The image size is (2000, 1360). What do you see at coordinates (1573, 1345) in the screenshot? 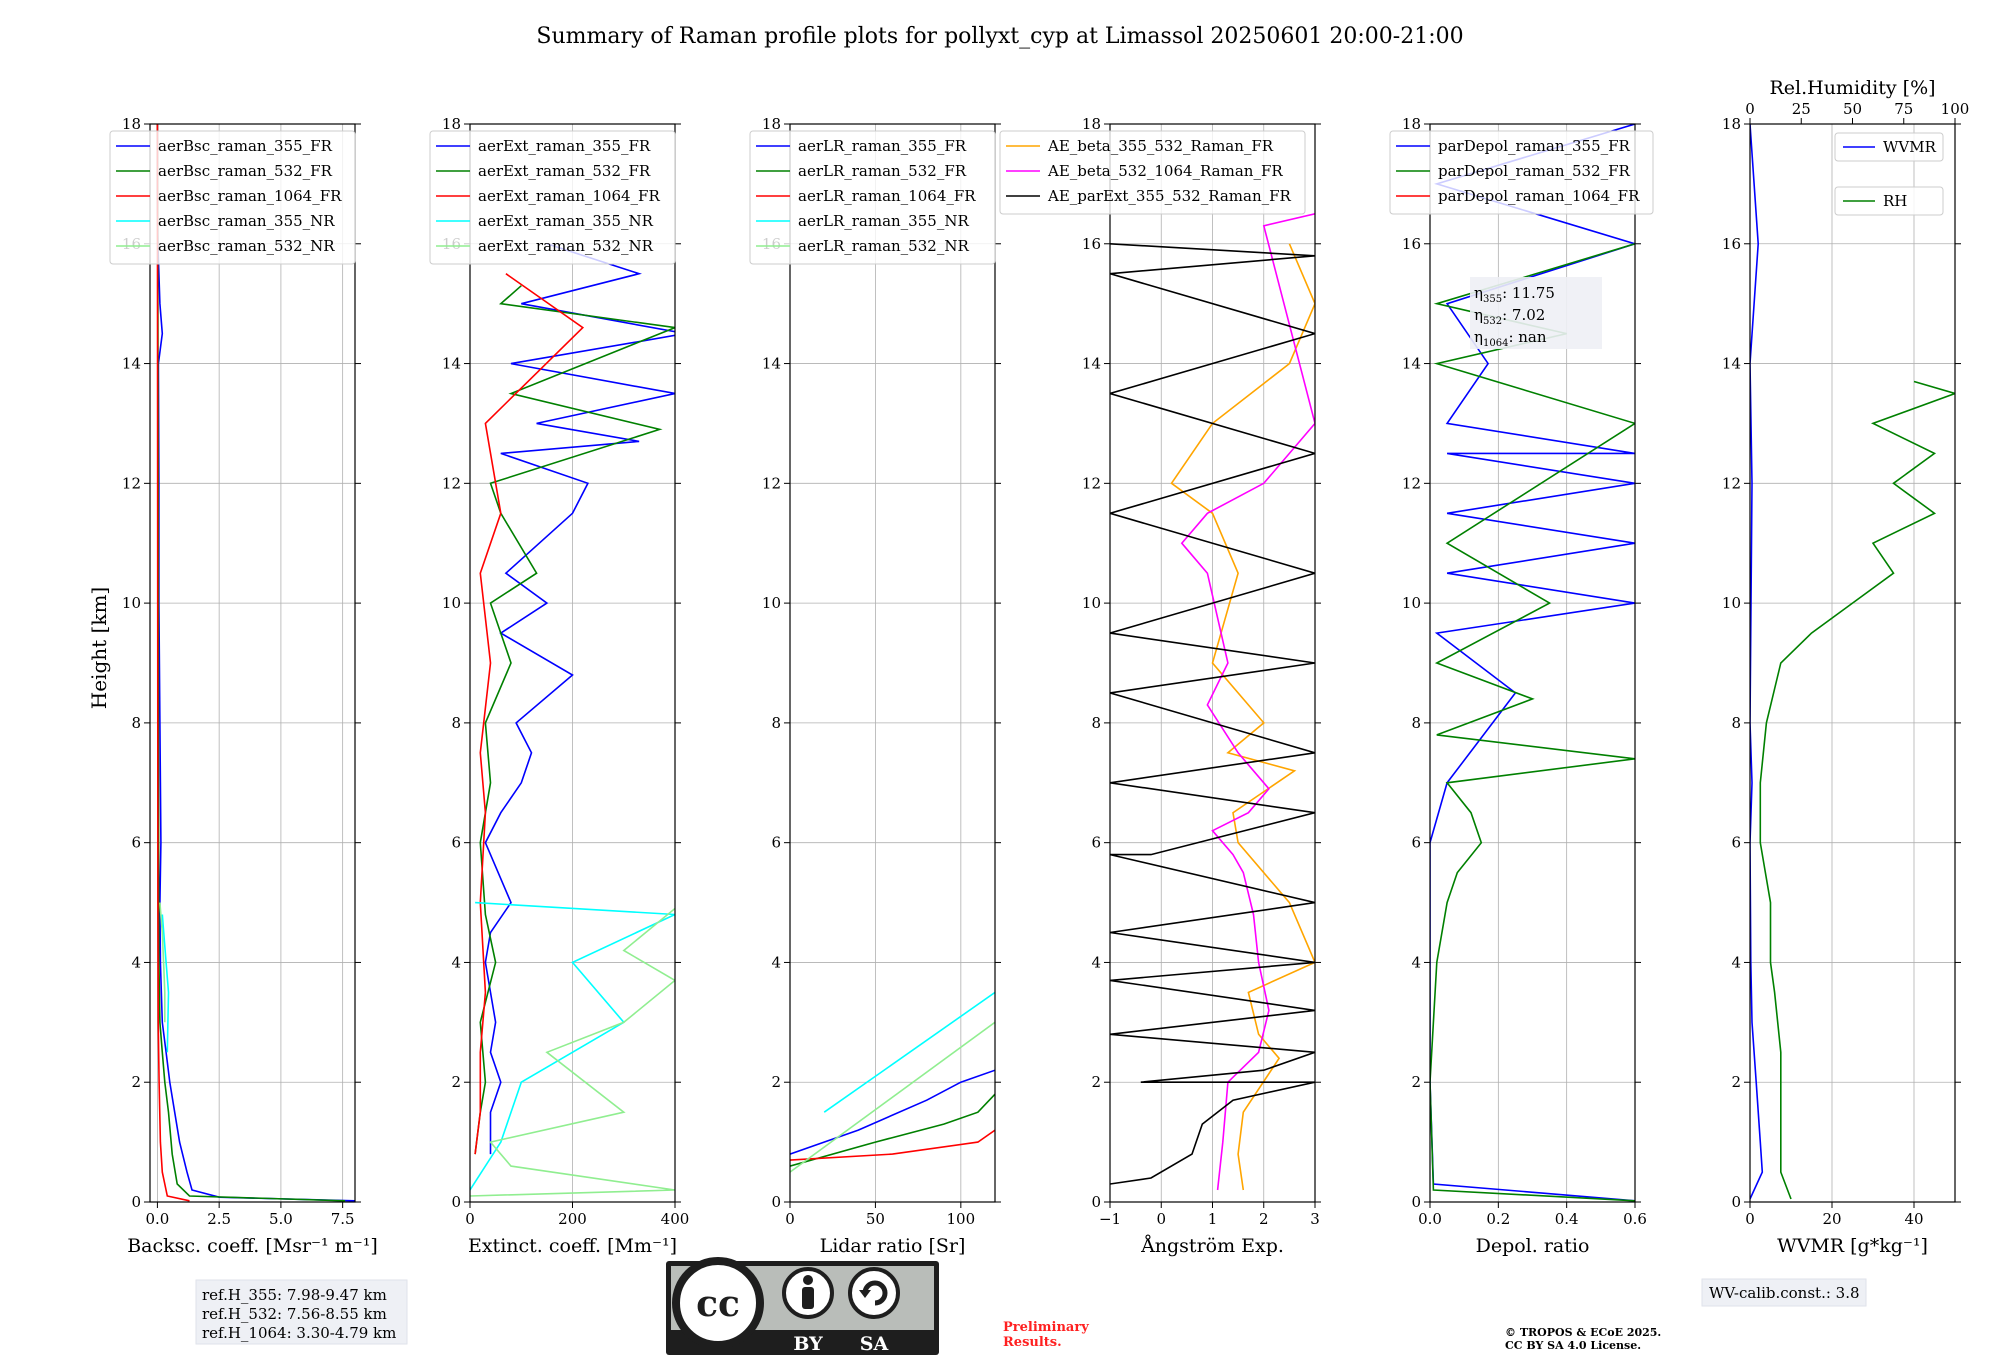
I see `copyright-line2: CC BY SA 4.0 License.` at bounding box center [1573, 1345].